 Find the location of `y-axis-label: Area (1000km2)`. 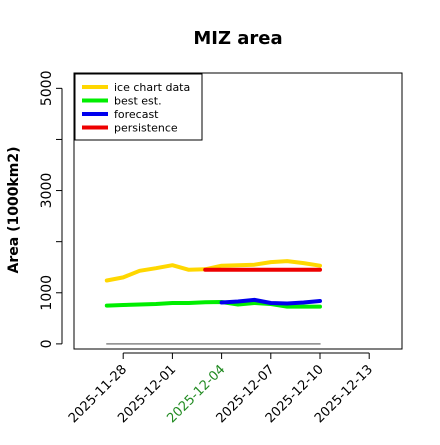

y-axis-label: Area (1000km2) is located at coordinates (14, 210).